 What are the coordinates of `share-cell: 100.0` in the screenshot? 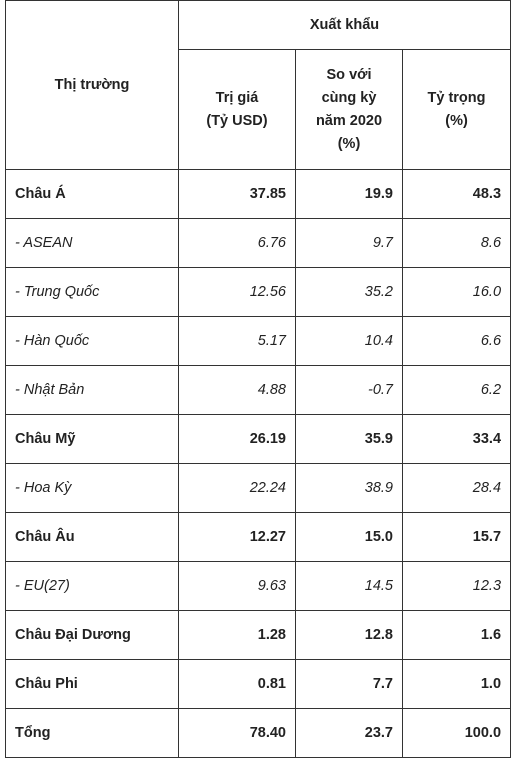 It's located at (456, 733).